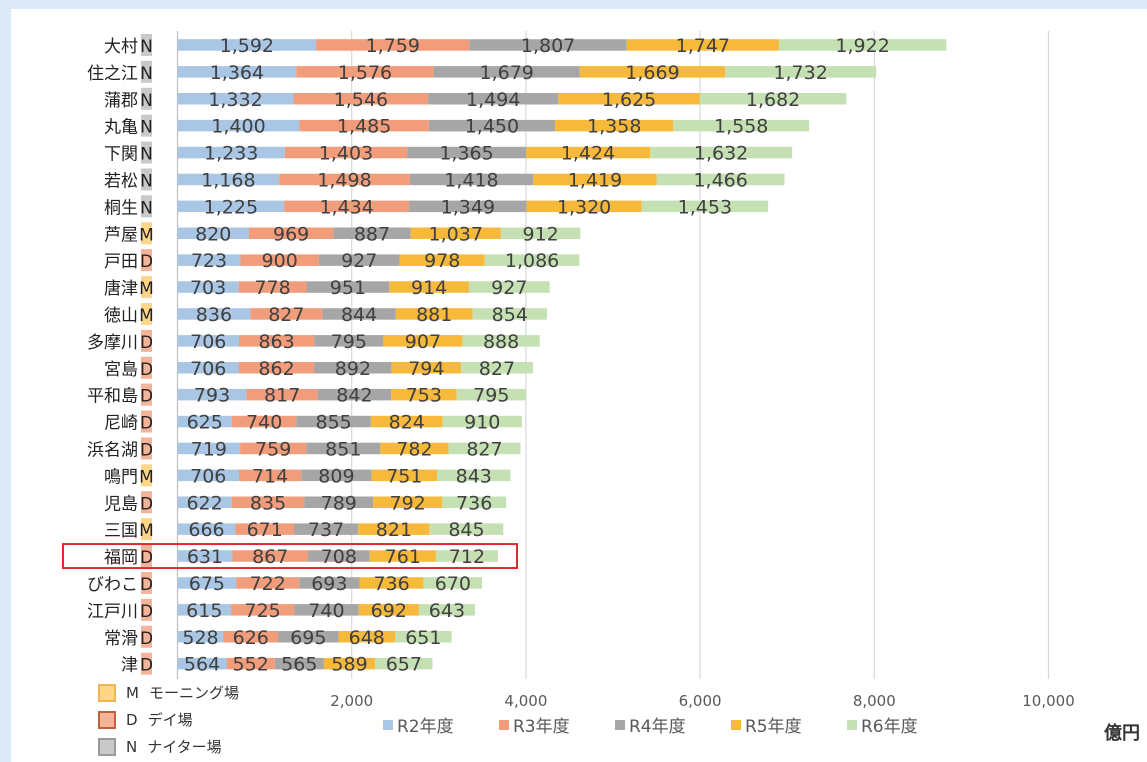  I want to click on data-label: 817, so click(282, 396).